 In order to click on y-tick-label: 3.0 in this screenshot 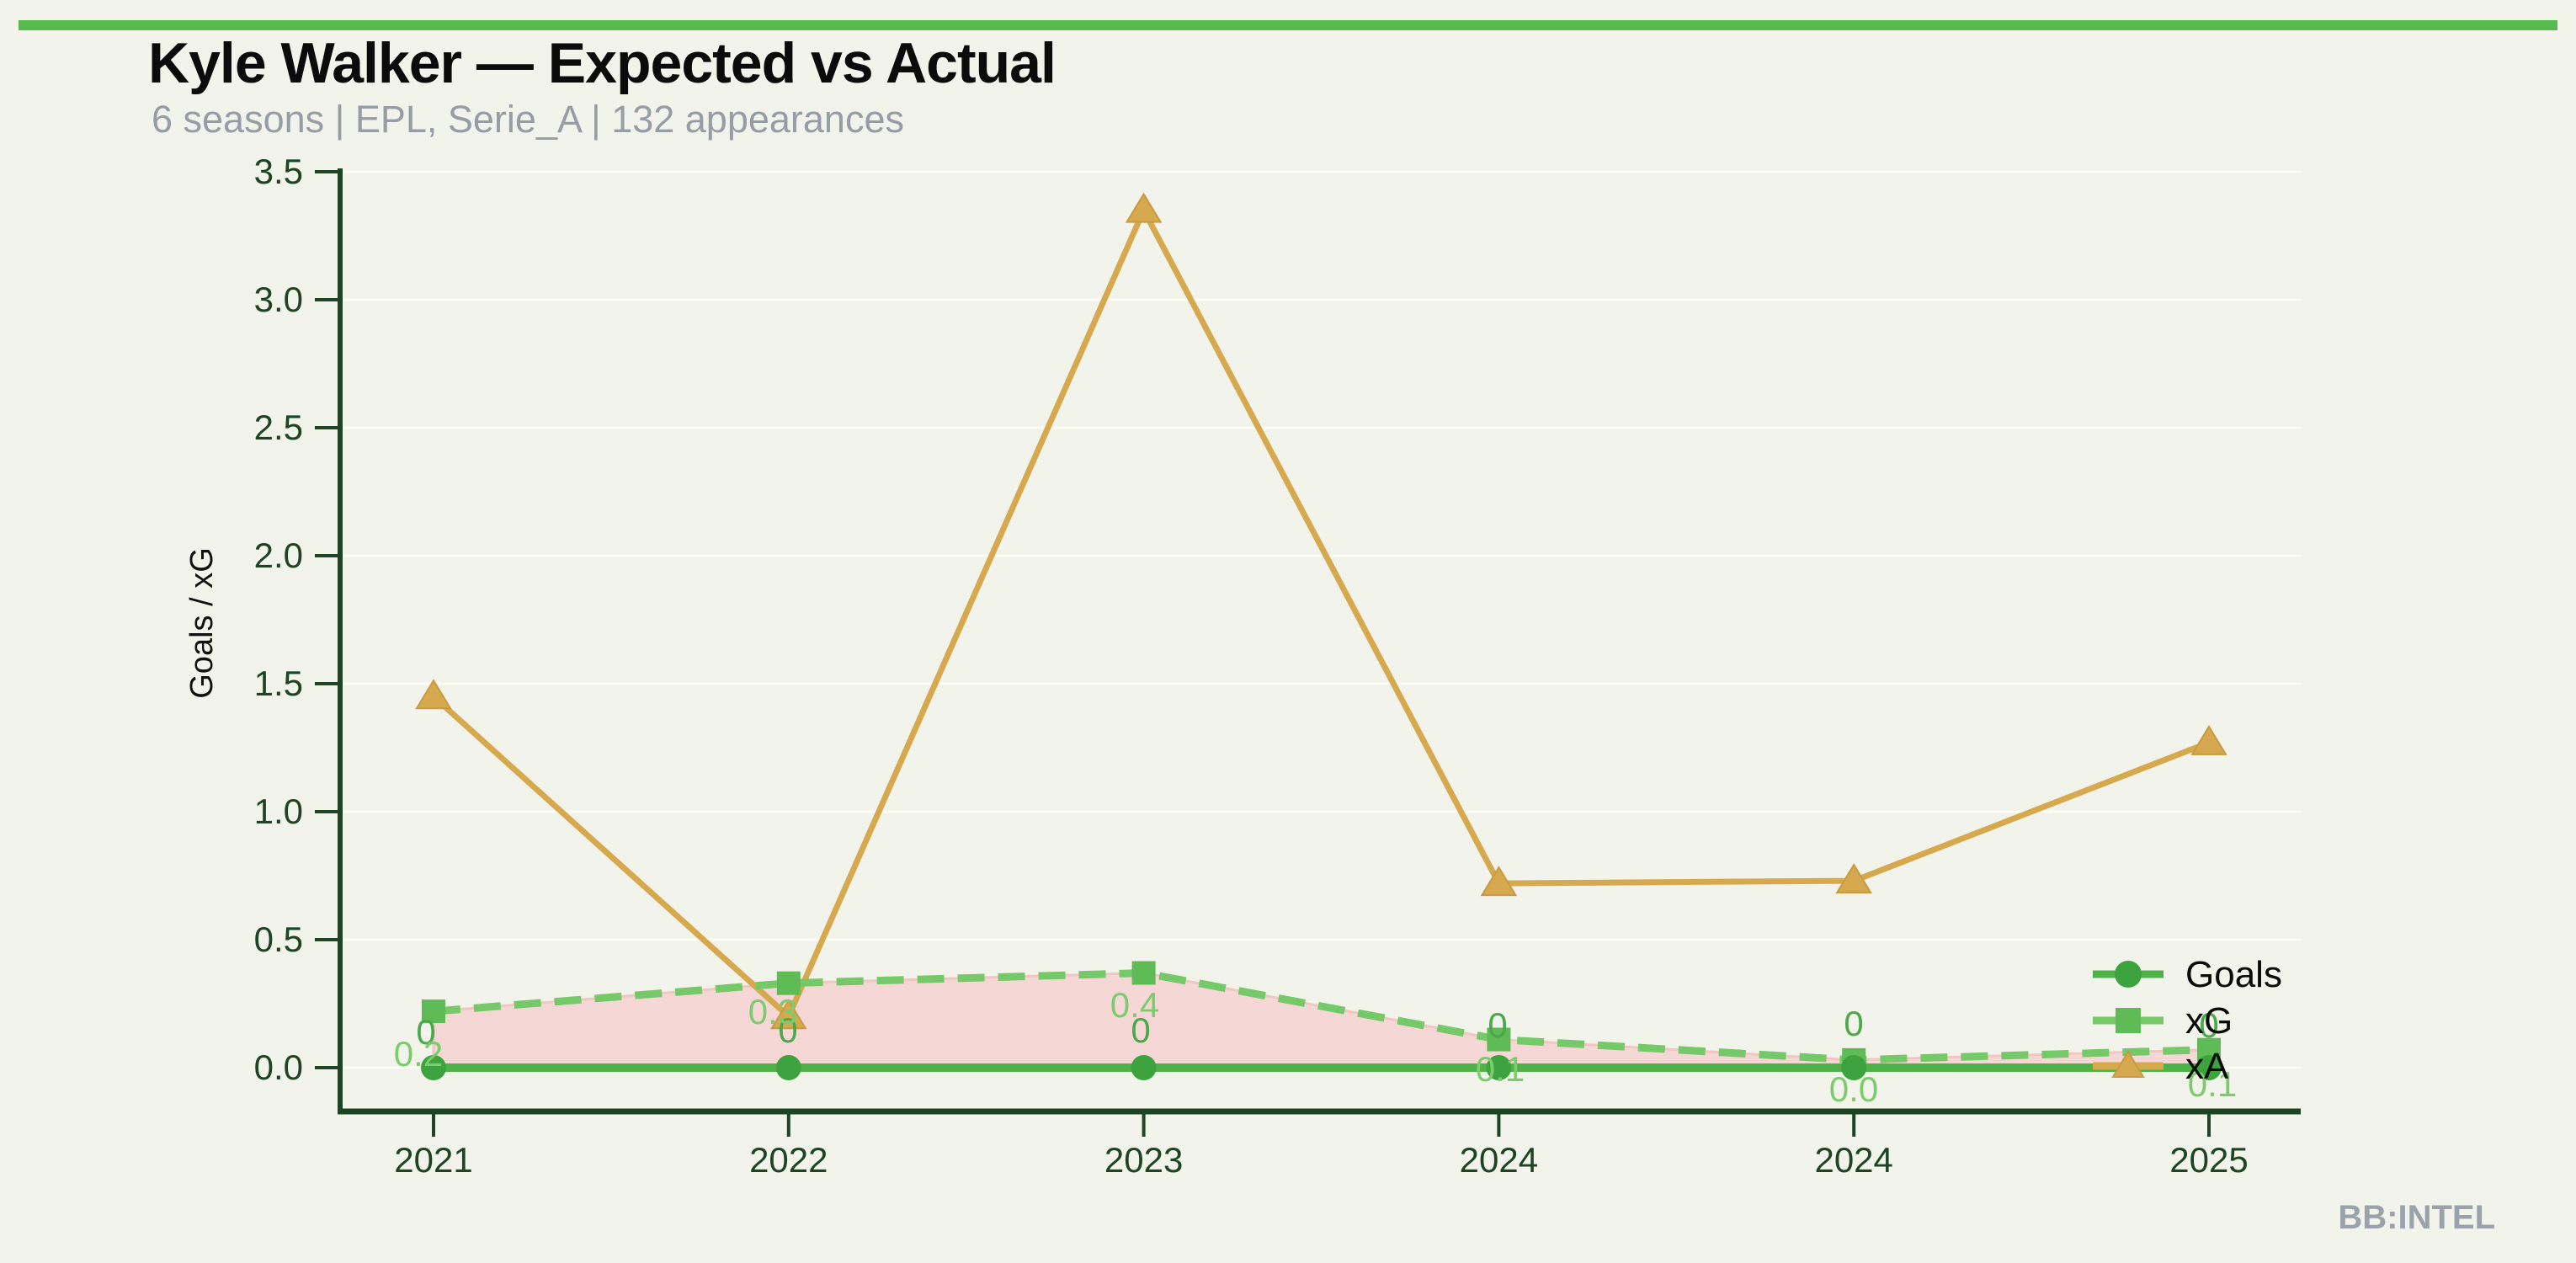, I will do `click(279, 299)`.